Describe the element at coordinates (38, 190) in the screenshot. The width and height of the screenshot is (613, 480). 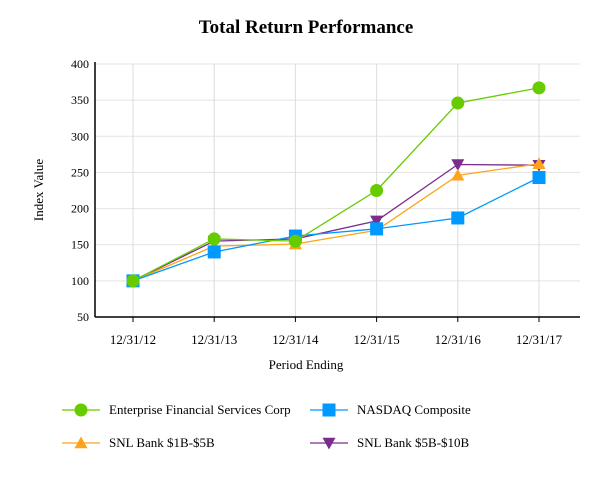
I see `y-axis-label: Index Value` at that location.